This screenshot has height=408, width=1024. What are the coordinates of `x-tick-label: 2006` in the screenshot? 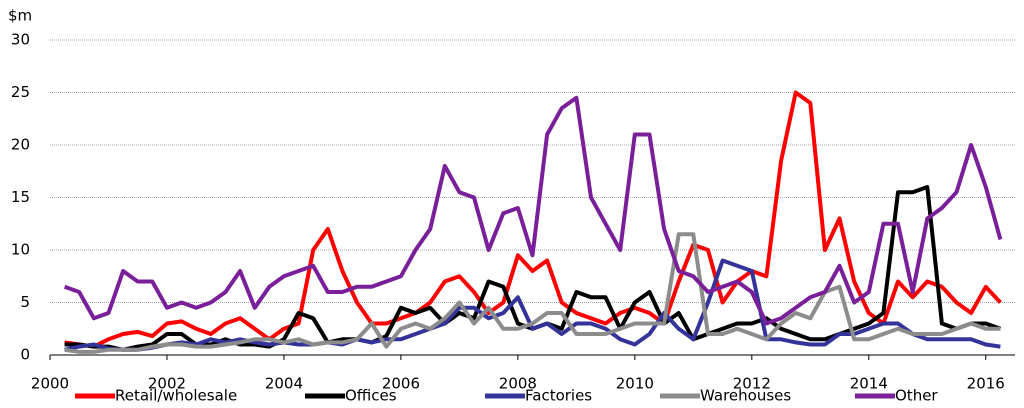 It's located at (401, 384).